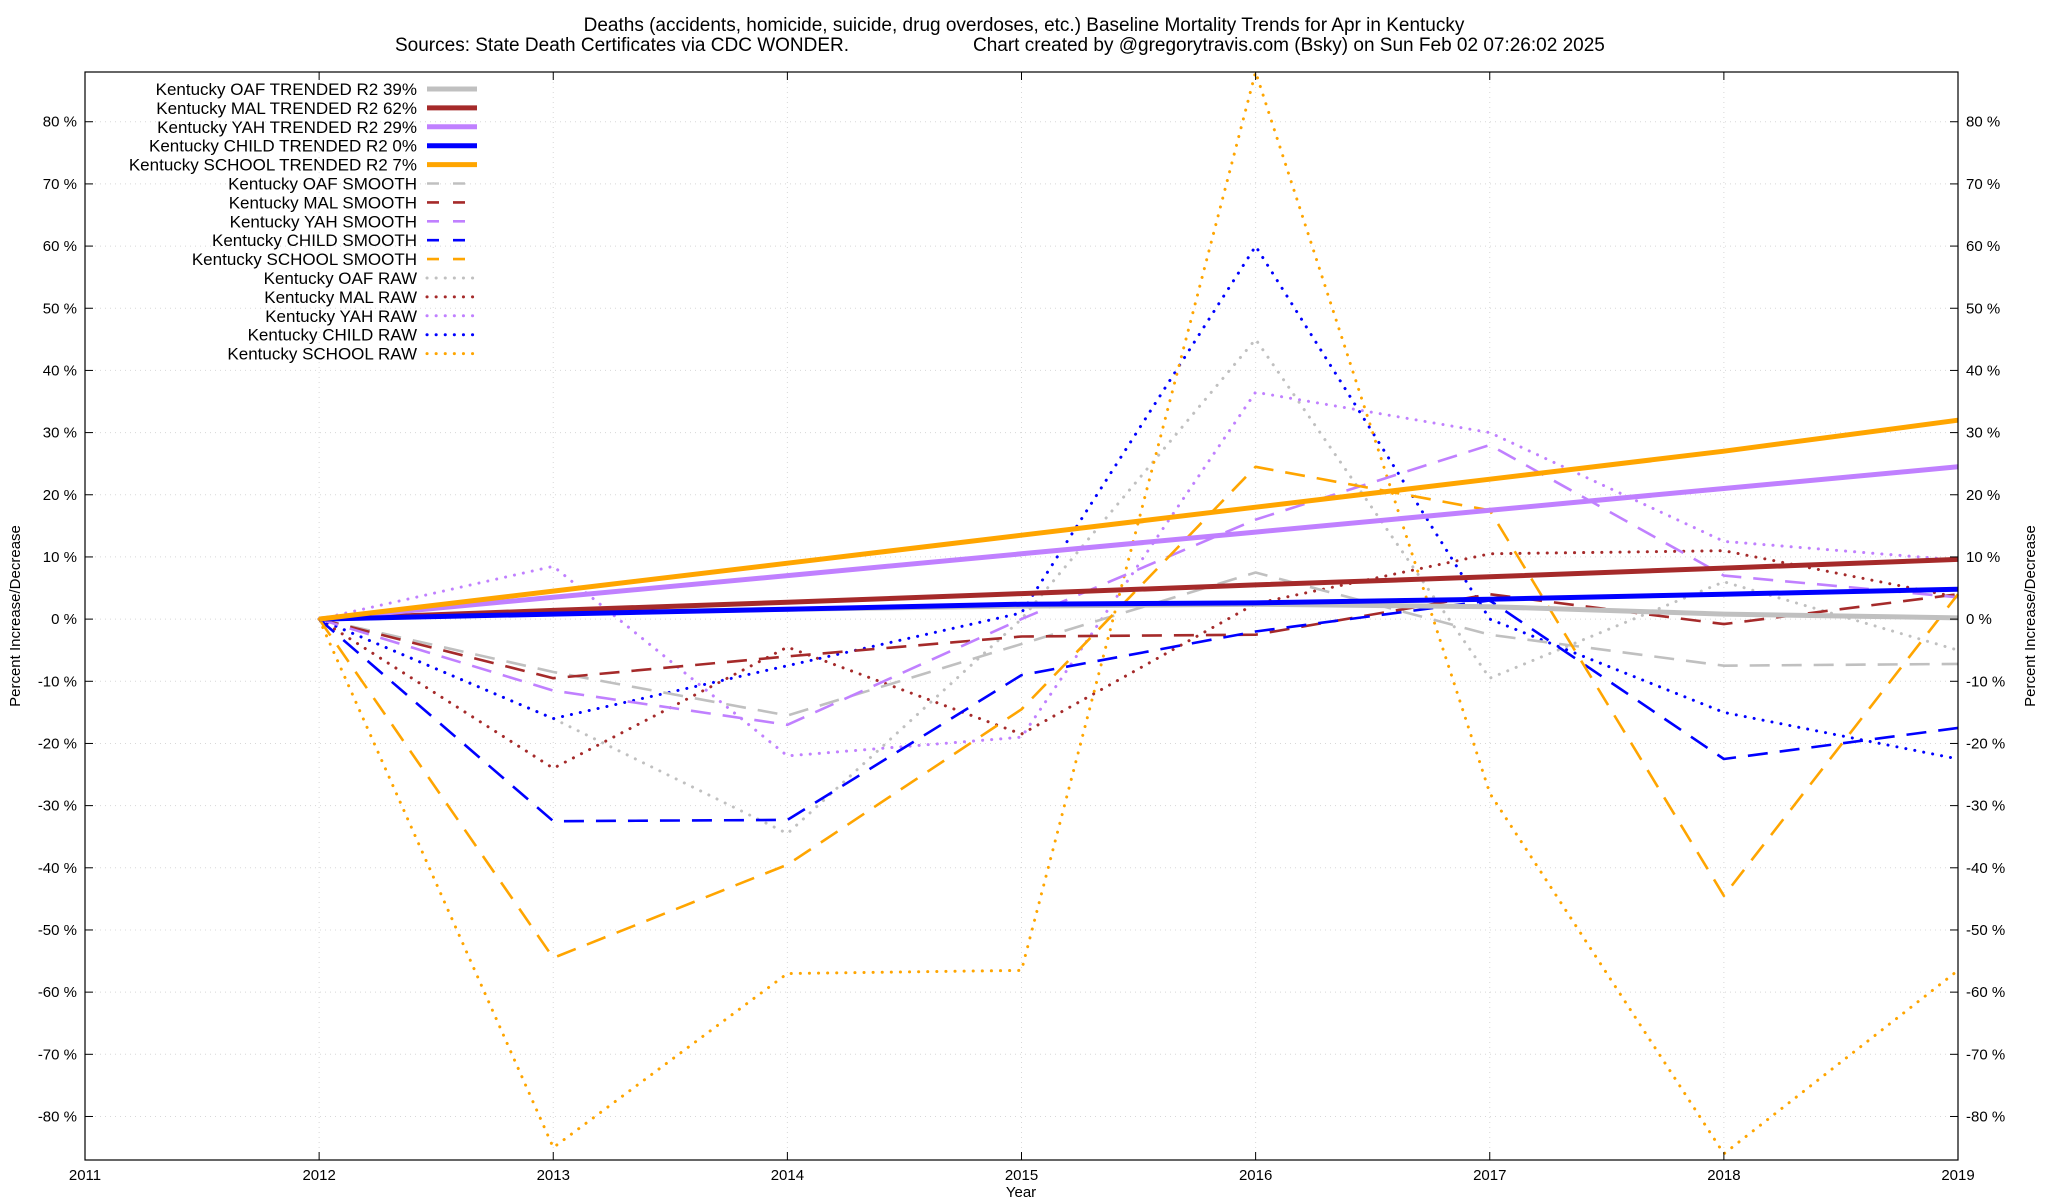 This screenshot has width=2048, height=1200. What do you see at coordinates (60, 433) in the screenshot?
I see `y-tick-label-left: 30 %` at bounding box center [60, 433].